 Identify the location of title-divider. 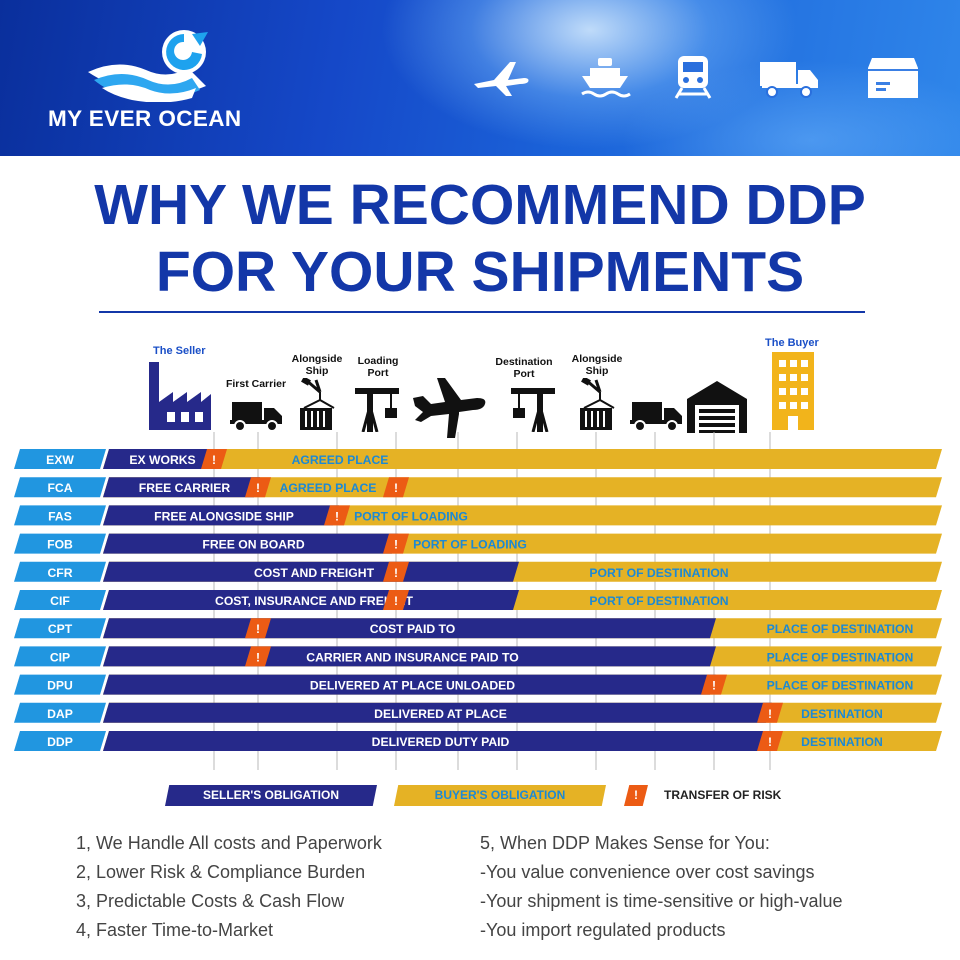
(482, 312).